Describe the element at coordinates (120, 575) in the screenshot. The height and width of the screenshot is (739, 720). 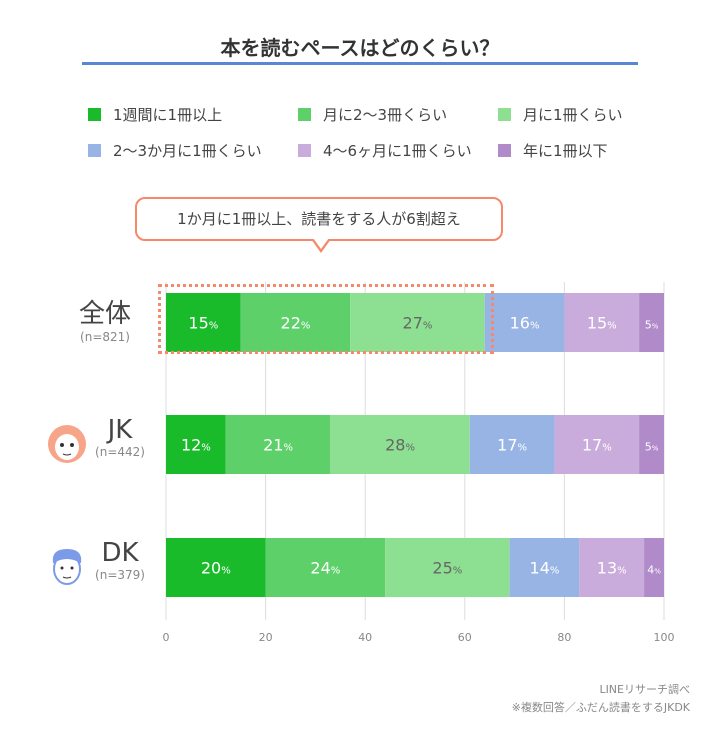
I see `category-n: (n=379)` at that location.